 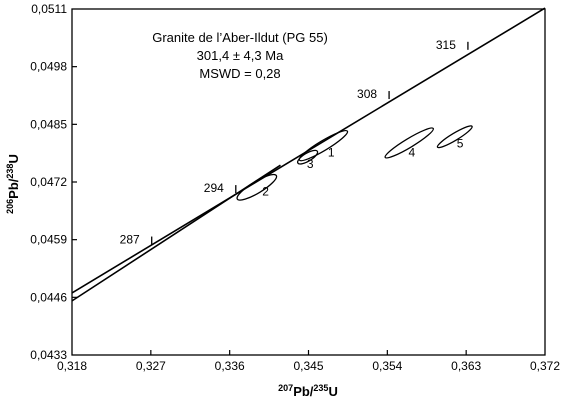 What do you see at coordinates (48, 124) in the screenshot?
I see `y-tick-label: 0,0485` at bounding box center [48, 124].